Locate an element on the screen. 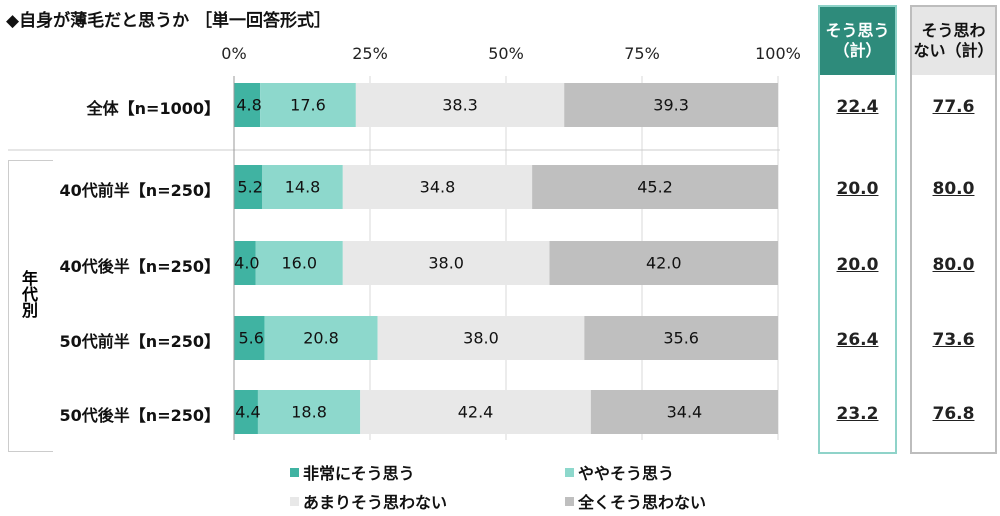 This screenshot has height=516, width=1000. legend-item: 全くそう思わない is located at coordinates (635, 501).